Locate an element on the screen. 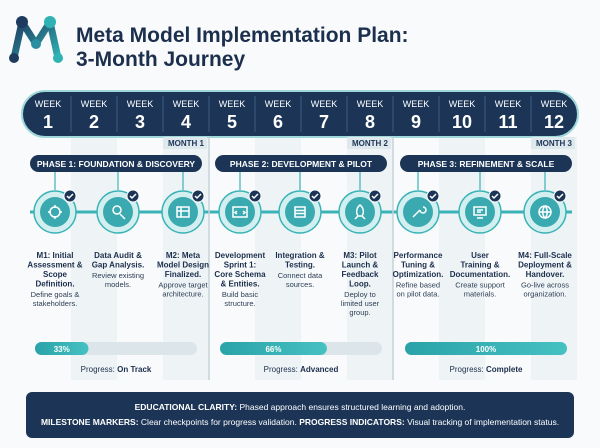 The height and width of the screenshot is (448, 600). status-value: Advanced is located at coordinates (319, 369).